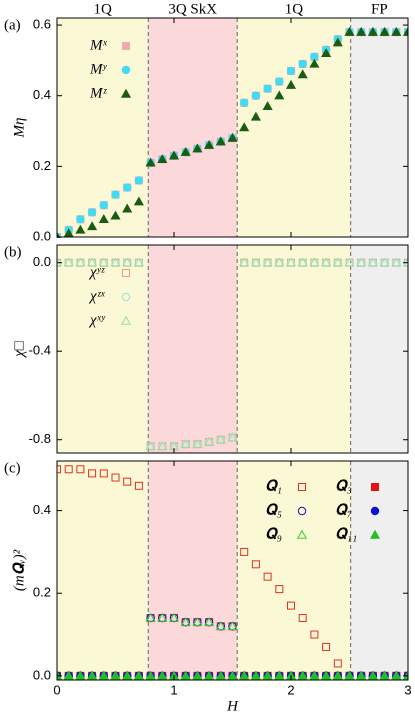  Describe the element at coordinates (42, 24) in the screenshot. I see `y-tick-label: 0.6` at that location.